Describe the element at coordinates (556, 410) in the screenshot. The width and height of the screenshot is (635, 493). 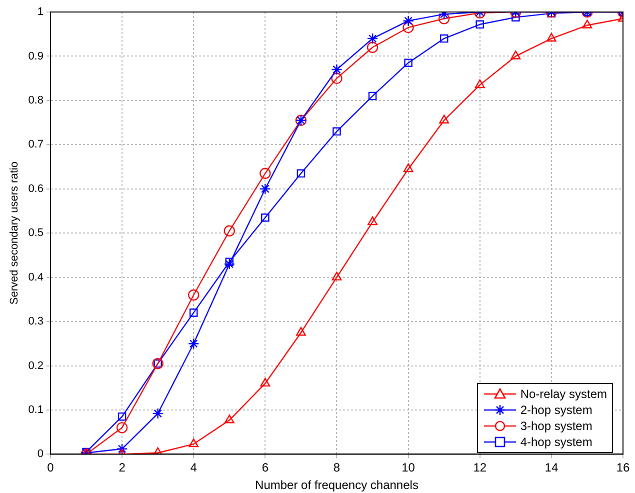
I see `legend-label: 2-hop system` at that location.